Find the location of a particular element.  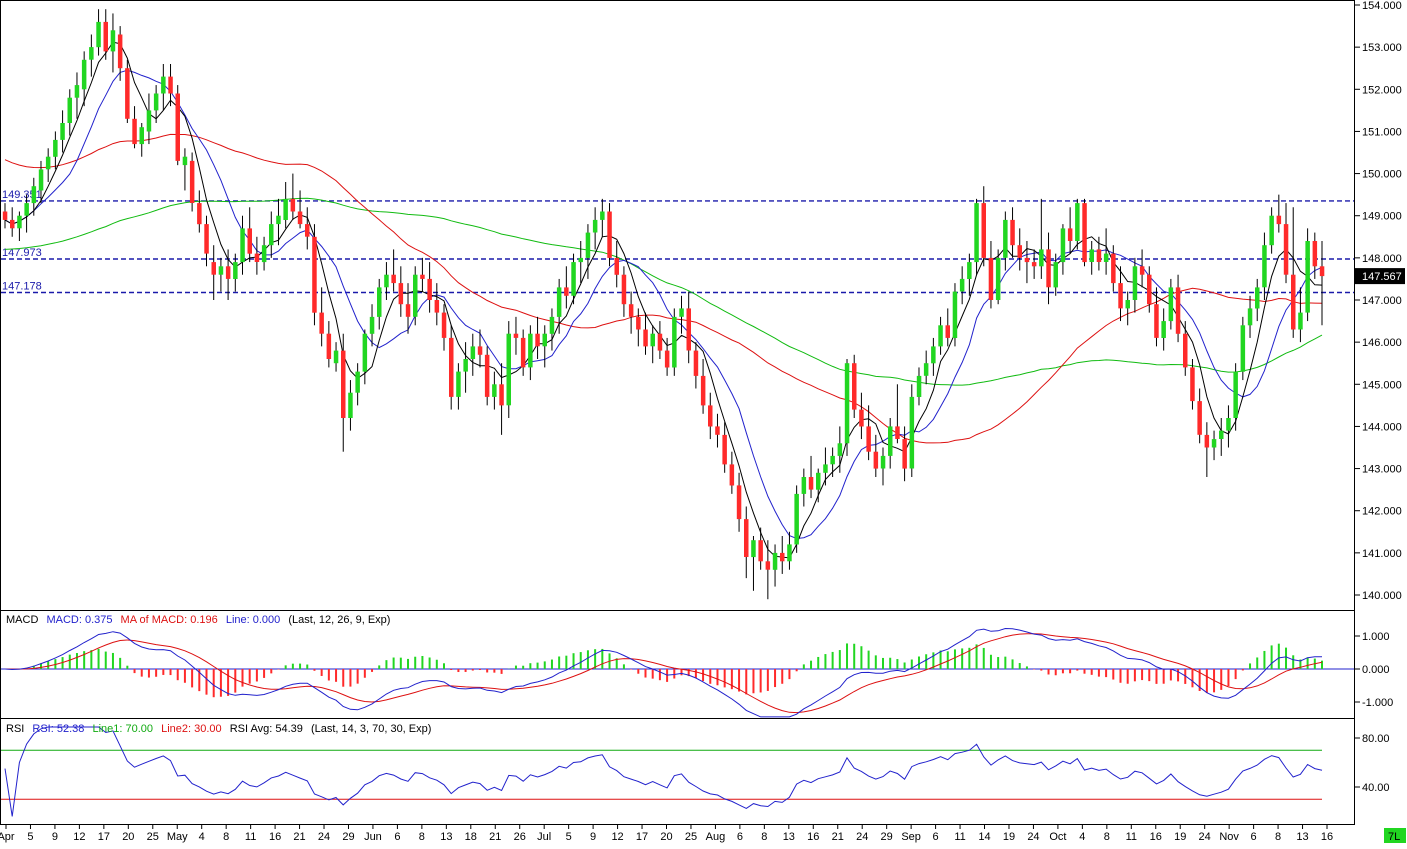

rsi-indicator: 80.00 40.00 is located at coordinates (695, 771).